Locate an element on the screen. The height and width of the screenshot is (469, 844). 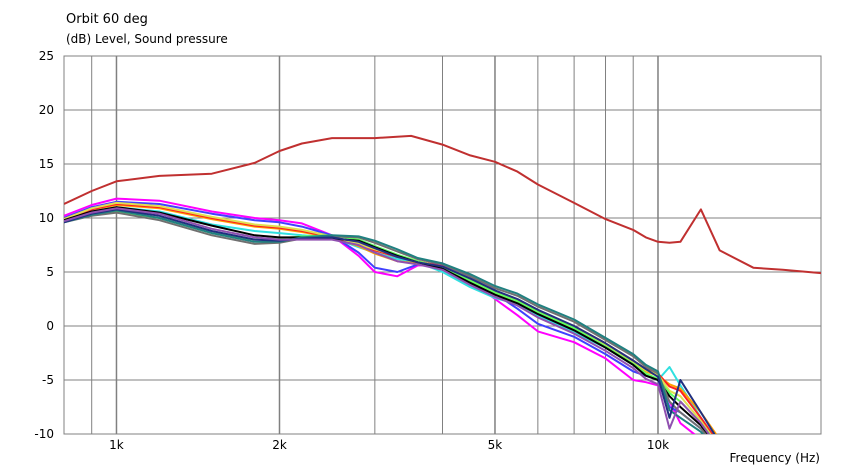
x-tick-label: 10k is located at coordinates (658, 445).